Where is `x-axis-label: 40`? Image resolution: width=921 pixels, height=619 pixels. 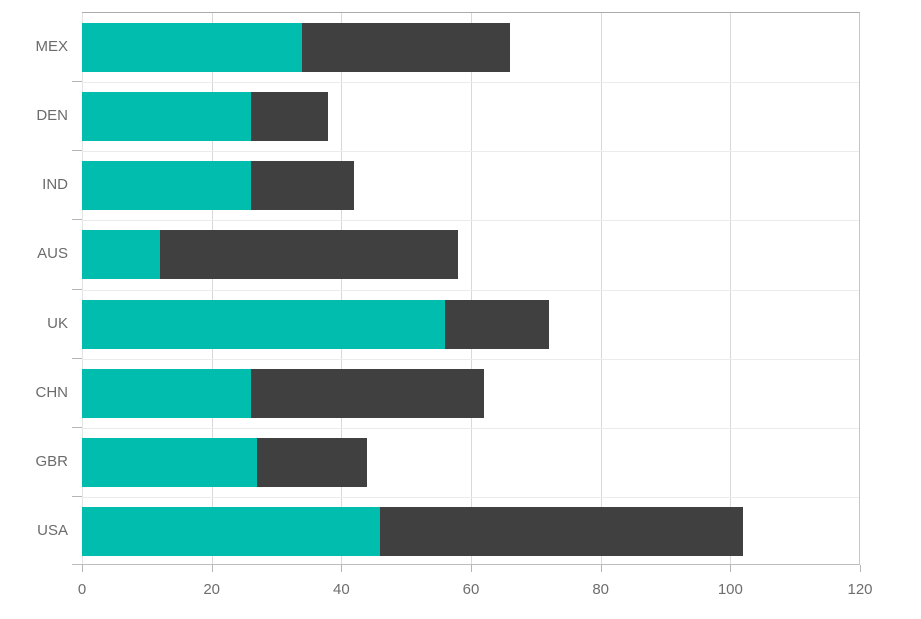 x-axis-label: 40 is located at coordinates (341, 589).